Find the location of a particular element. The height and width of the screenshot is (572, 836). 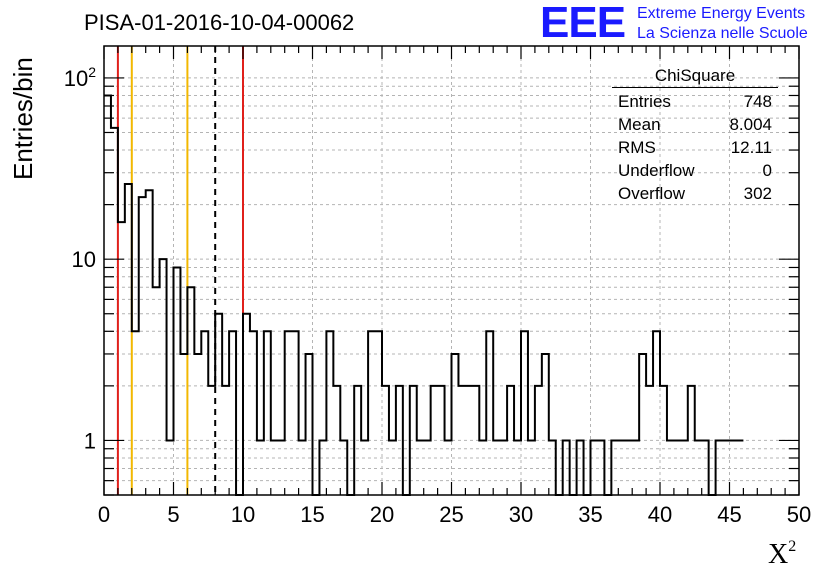

stats-row-underflow: Underflow 0 is located at coordinates (695, 170).